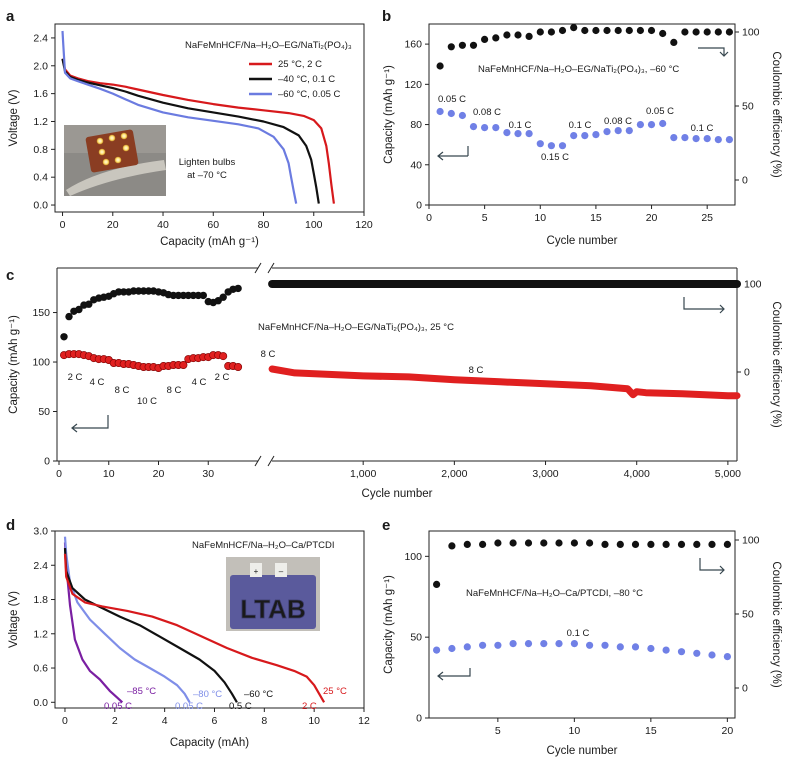  Describe the element at coordinates (141, 691) in the screenshot. I see `curve-temperature-label: –85 °C` at that location.